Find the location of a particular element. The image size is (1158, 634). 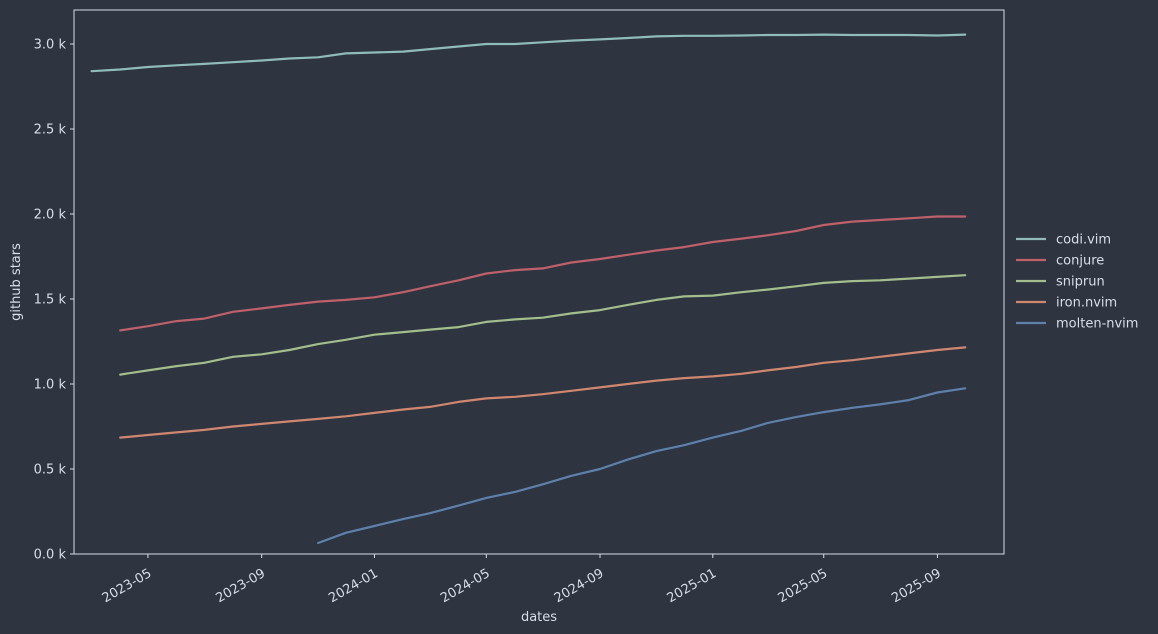

y-tick-label: 0.0 k is located at coordinates (50, 555).